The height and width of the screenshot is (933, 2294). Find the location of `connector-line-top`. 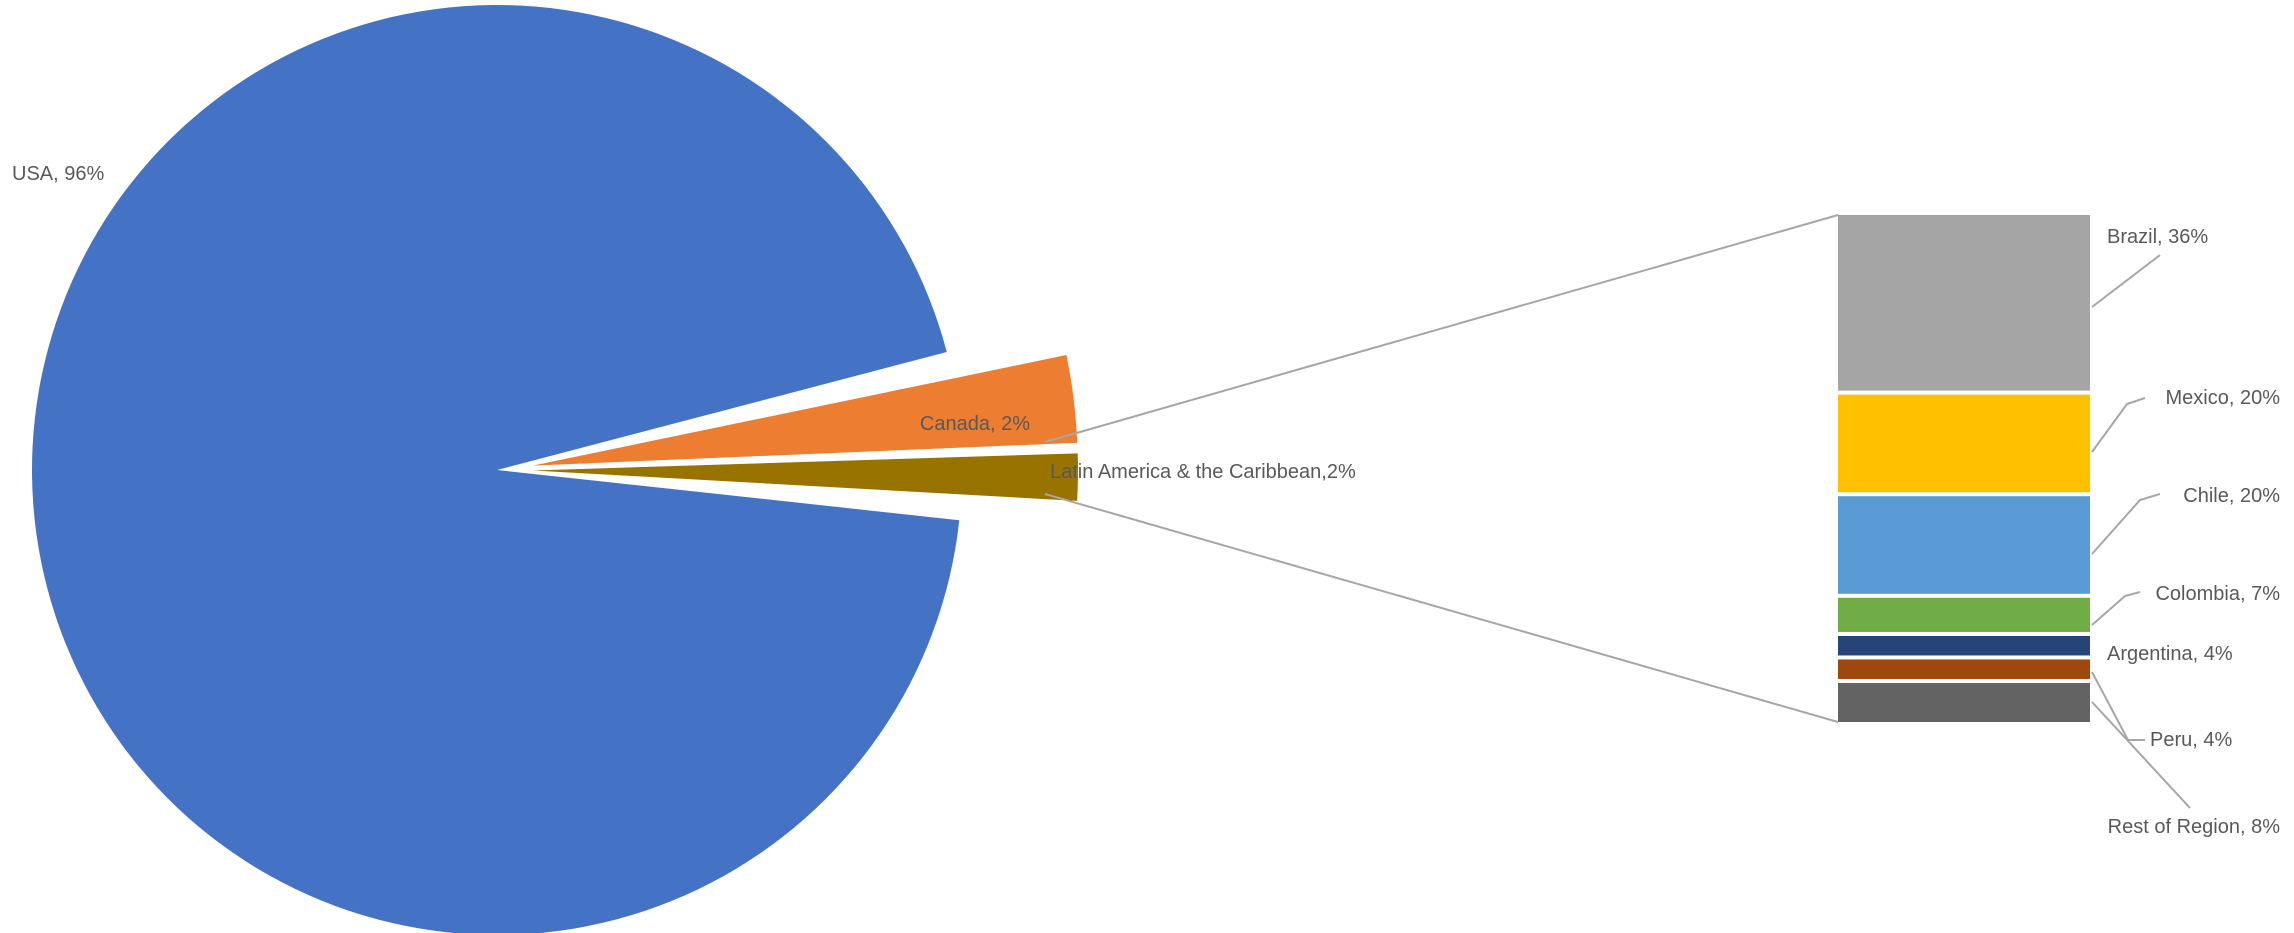

connector-line-top is located at coordinates (1441, 328).